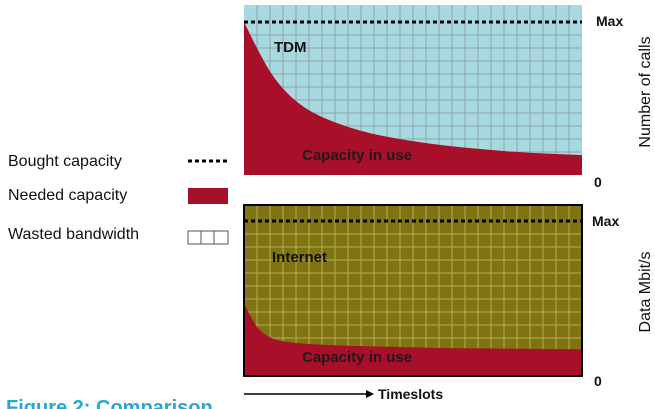  I want to click on internet-y-tick-max: Max, so click(605, 221).